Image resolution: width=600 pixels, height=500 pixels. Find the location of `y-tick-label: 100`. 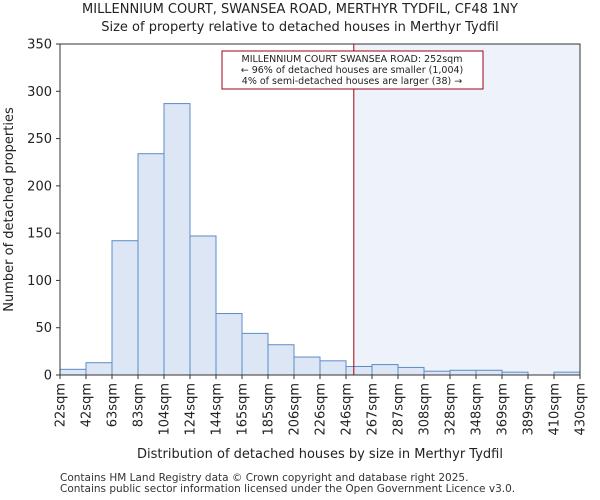

y-tick-label: 100 is located at coordinates (39, 281).